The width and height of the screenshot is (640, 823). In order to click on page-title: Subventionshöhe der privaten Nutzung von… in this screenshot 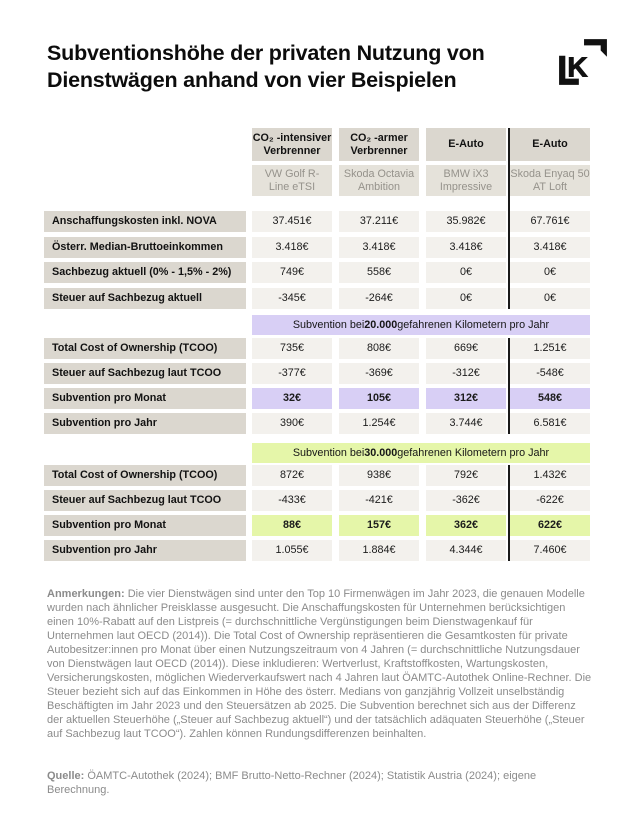, I will do `click(297, 67)`.